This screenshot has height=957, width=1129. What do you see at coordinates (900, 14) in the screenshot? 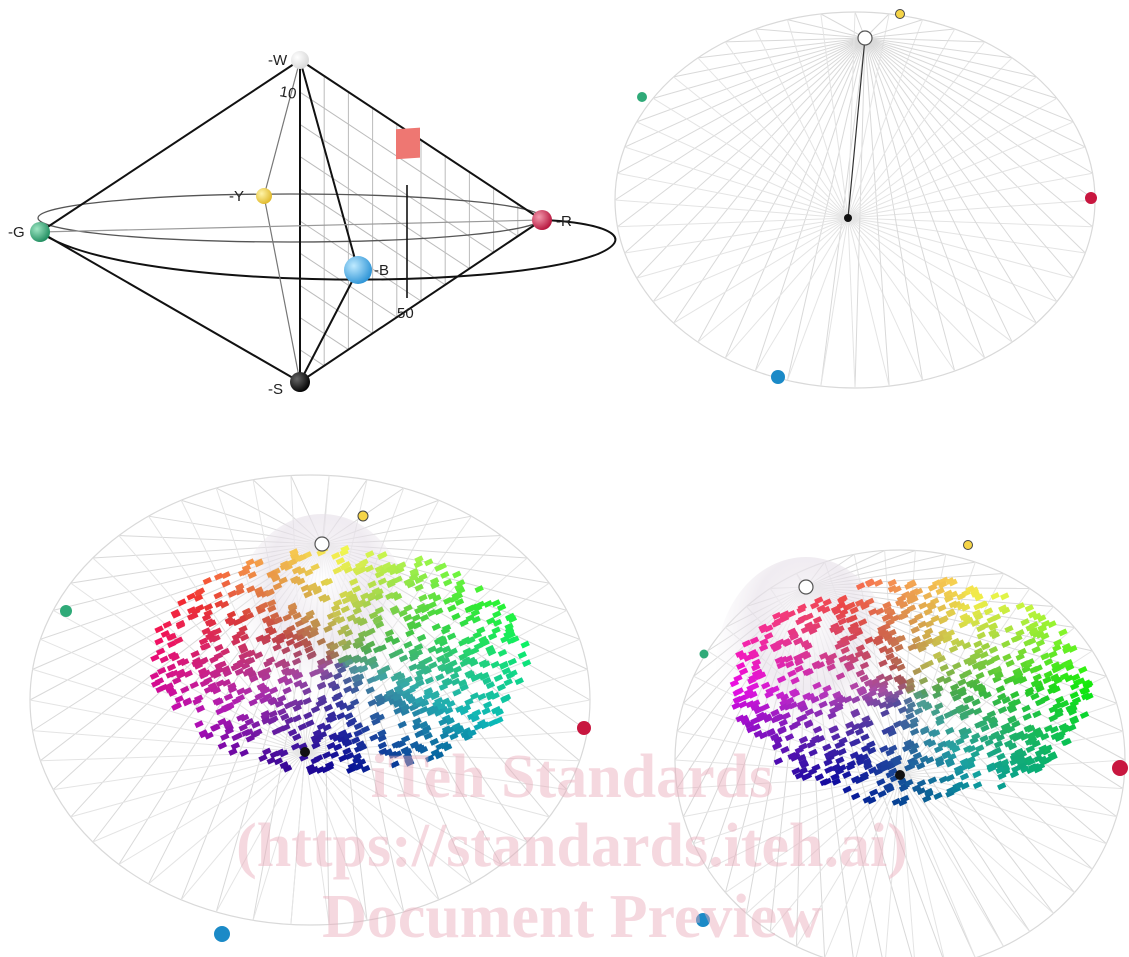
I see `yellow-marker` at bounding box center [900, 14].